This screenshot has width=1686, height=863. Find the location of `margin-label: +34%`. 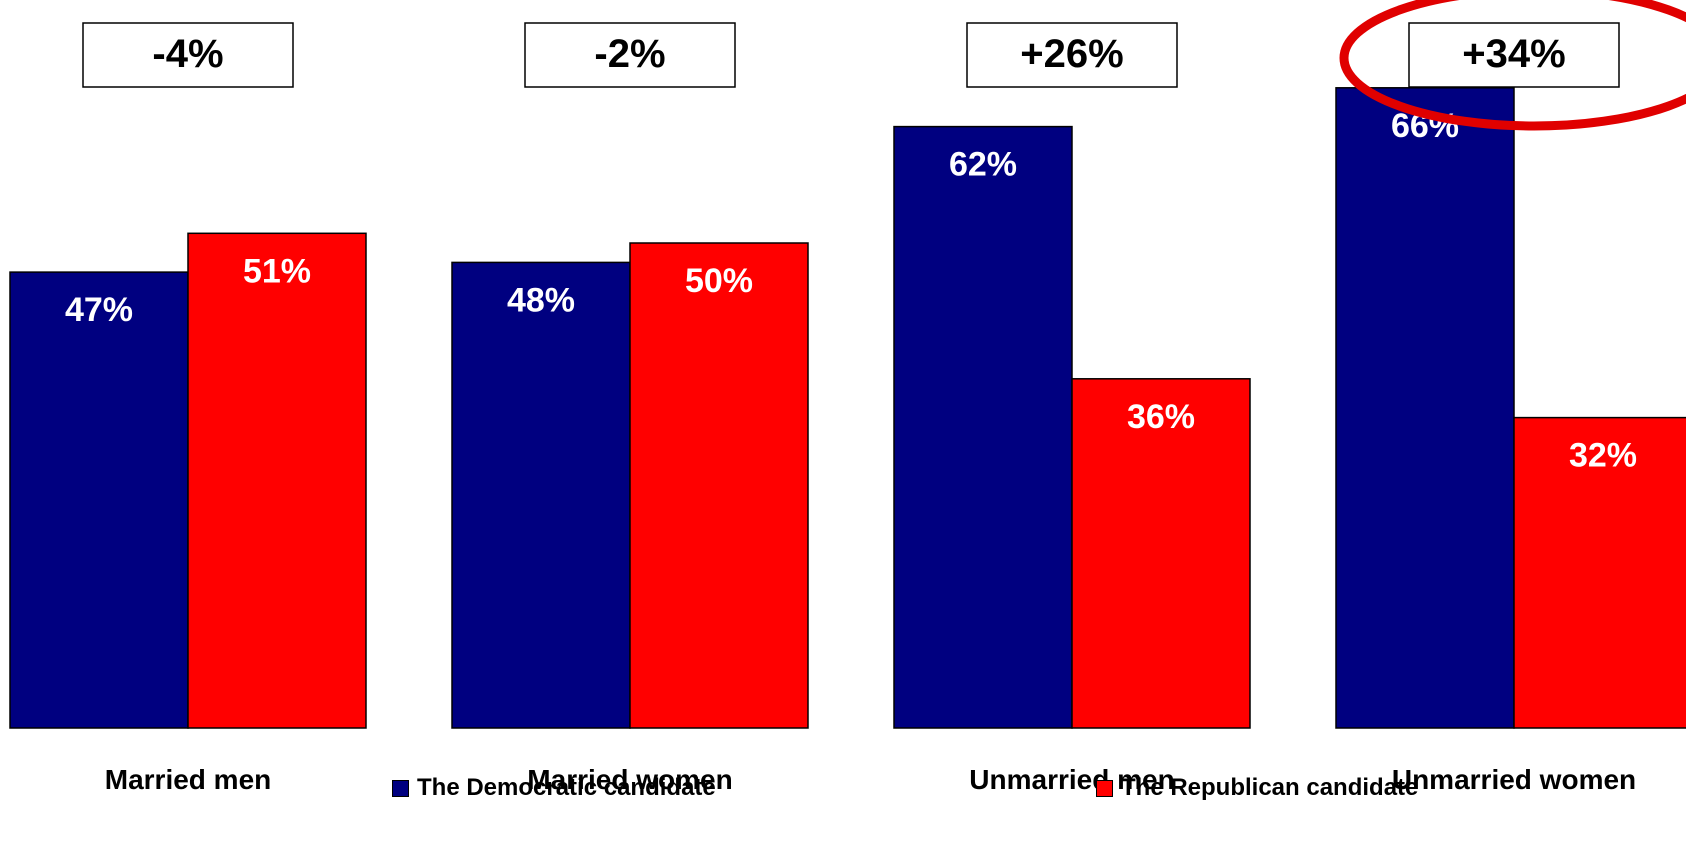

margin-label: +34% is located at coordinates (1513, 54).